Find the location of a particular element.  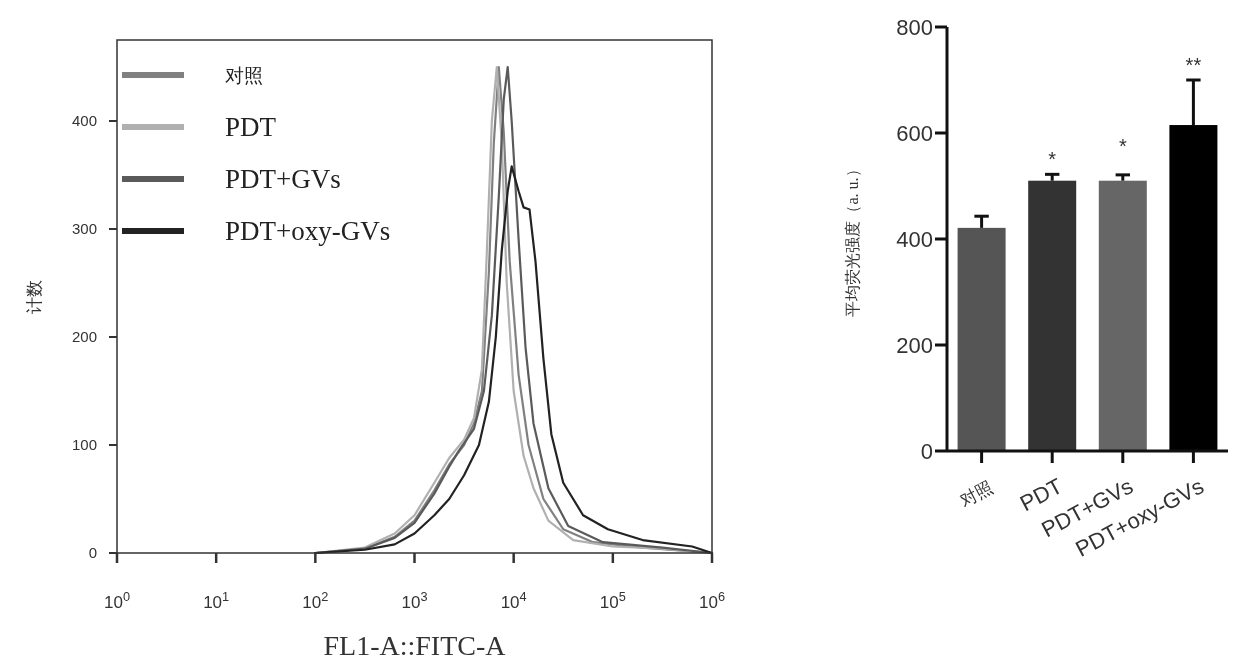

y-axis-title: 平均荧光强度（a. u.） is located at coordinates (852, 239).